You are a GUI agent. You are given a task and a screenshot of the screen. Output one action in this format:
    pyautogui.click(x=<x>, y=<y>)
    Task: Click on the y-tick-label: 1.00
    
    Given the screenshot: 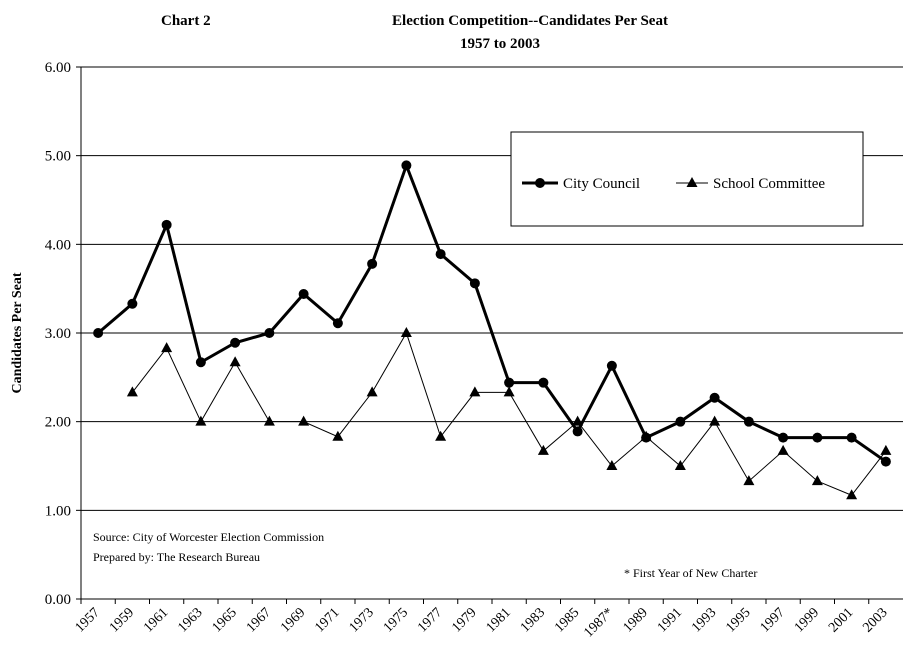 What is the action you would take?
    pyautogui.click(x=58, y=511)
    